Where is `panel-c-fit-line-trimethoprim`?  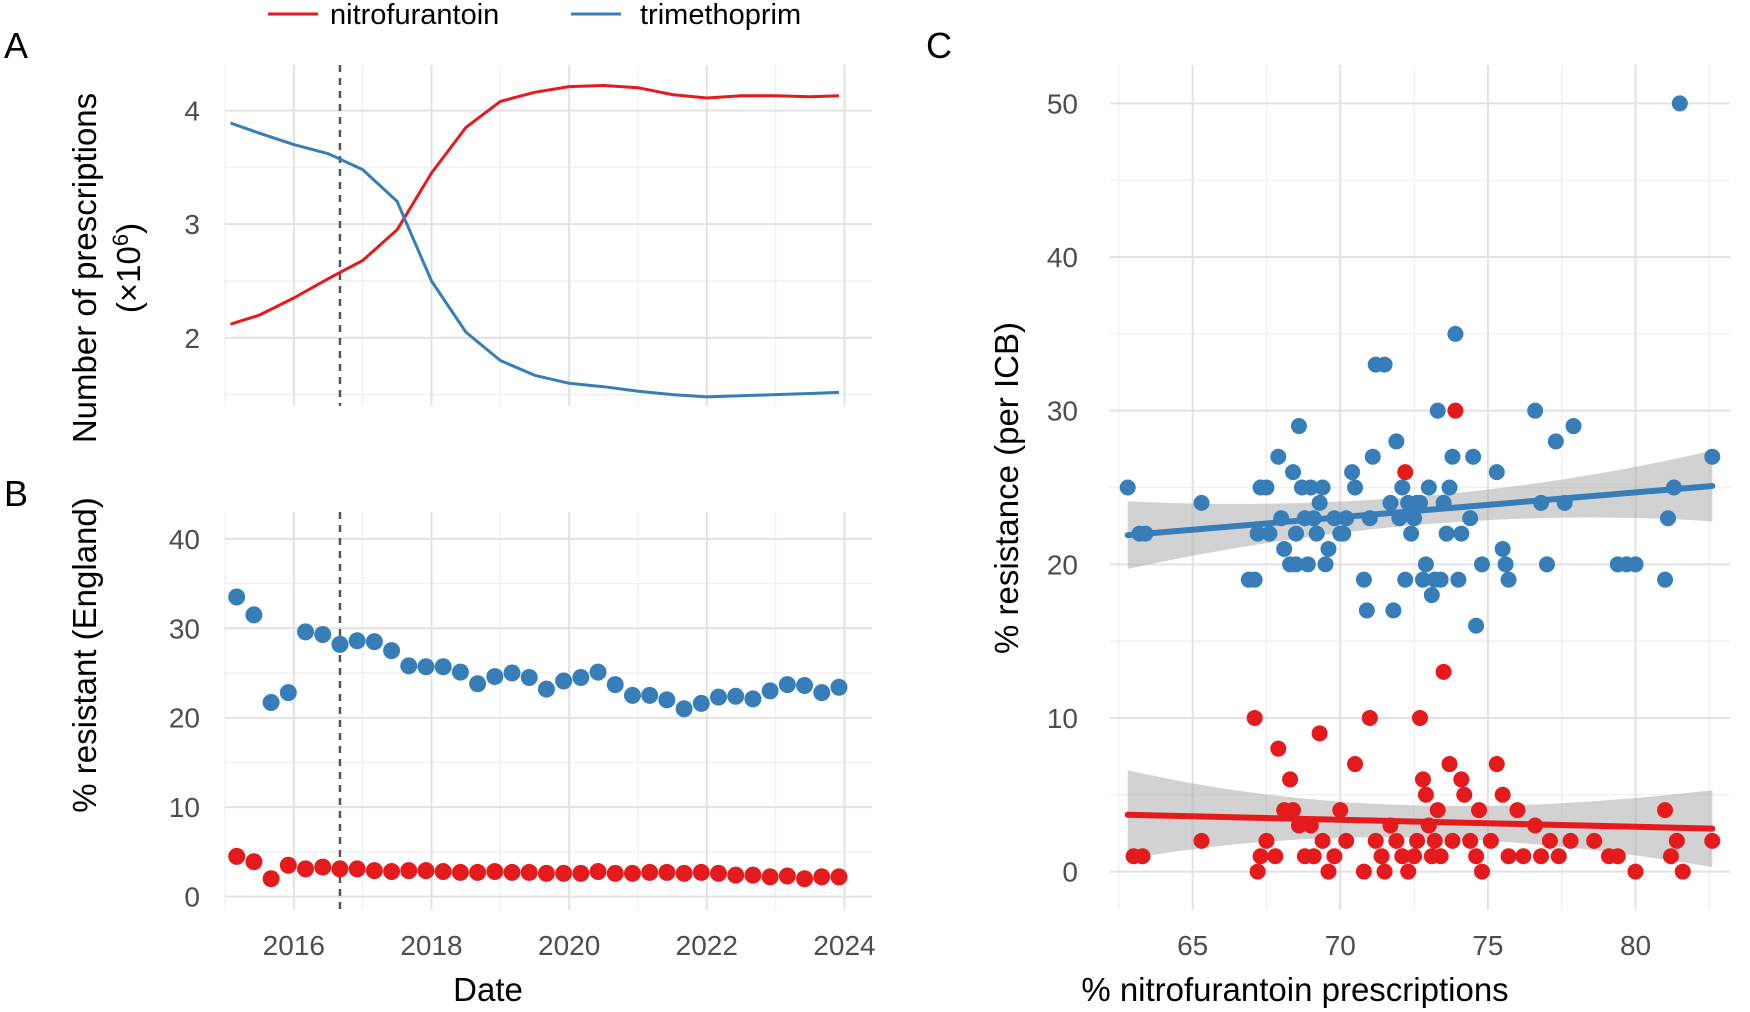 panel-c-fit-line-trimethoprim is located at coordinates (1420, 510).